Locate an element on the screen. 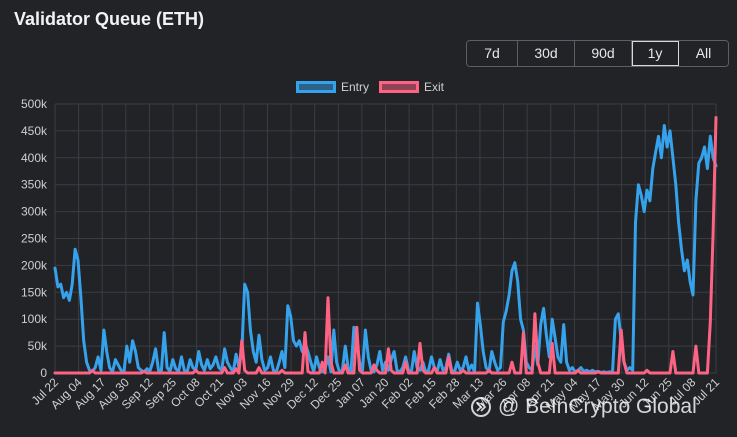 The width and height of the screenshot is (737, 437). legend-swatch-exit is located at coordinates (399, 87).